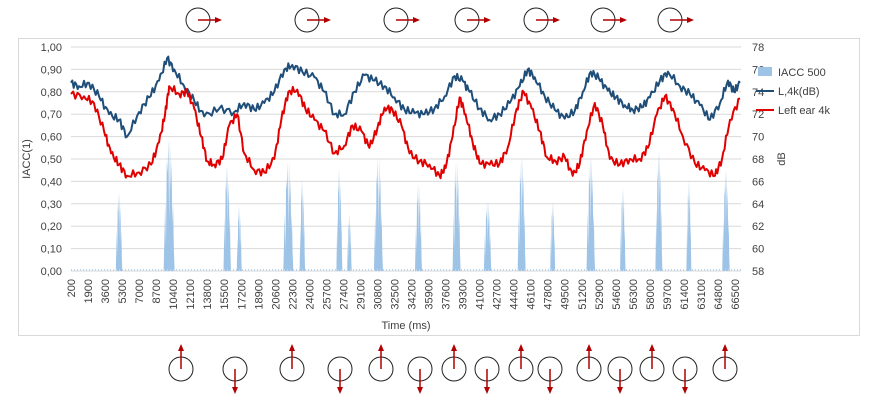  Describe the element at coordinates (191, 294) in the screenshot. I see `x-tick-label: 12100` at that location.